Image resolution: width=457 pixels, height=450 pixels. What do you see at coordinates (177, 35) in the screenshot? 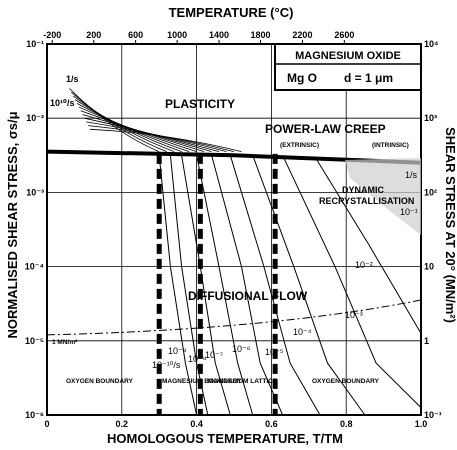
I see `top-tick-label: 1000` at bounding box center [177, 35].